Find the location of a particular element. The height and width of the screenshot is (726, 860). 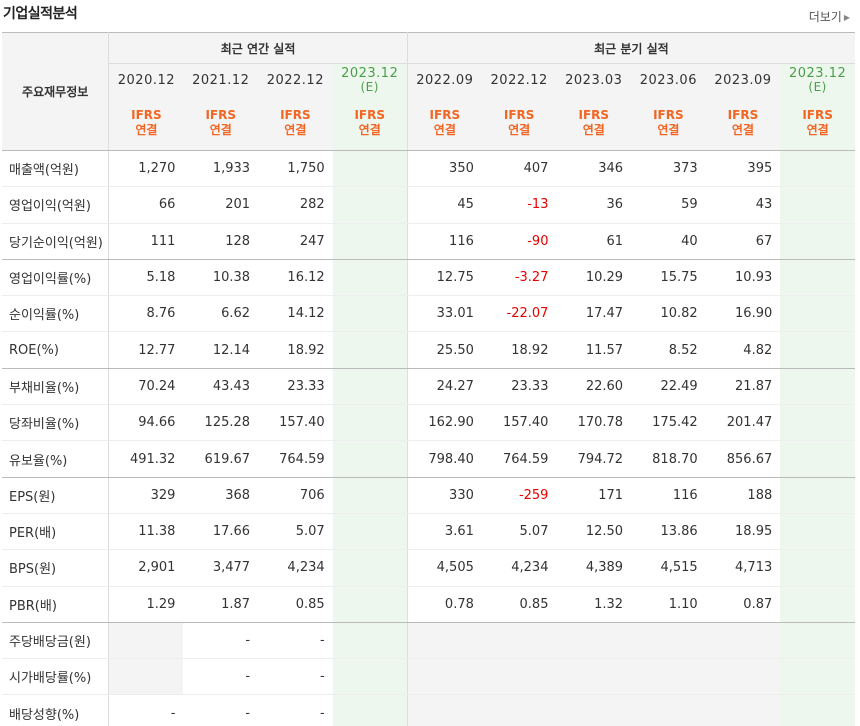

period-header: 2020.12 is located at coordinates (146, 80).